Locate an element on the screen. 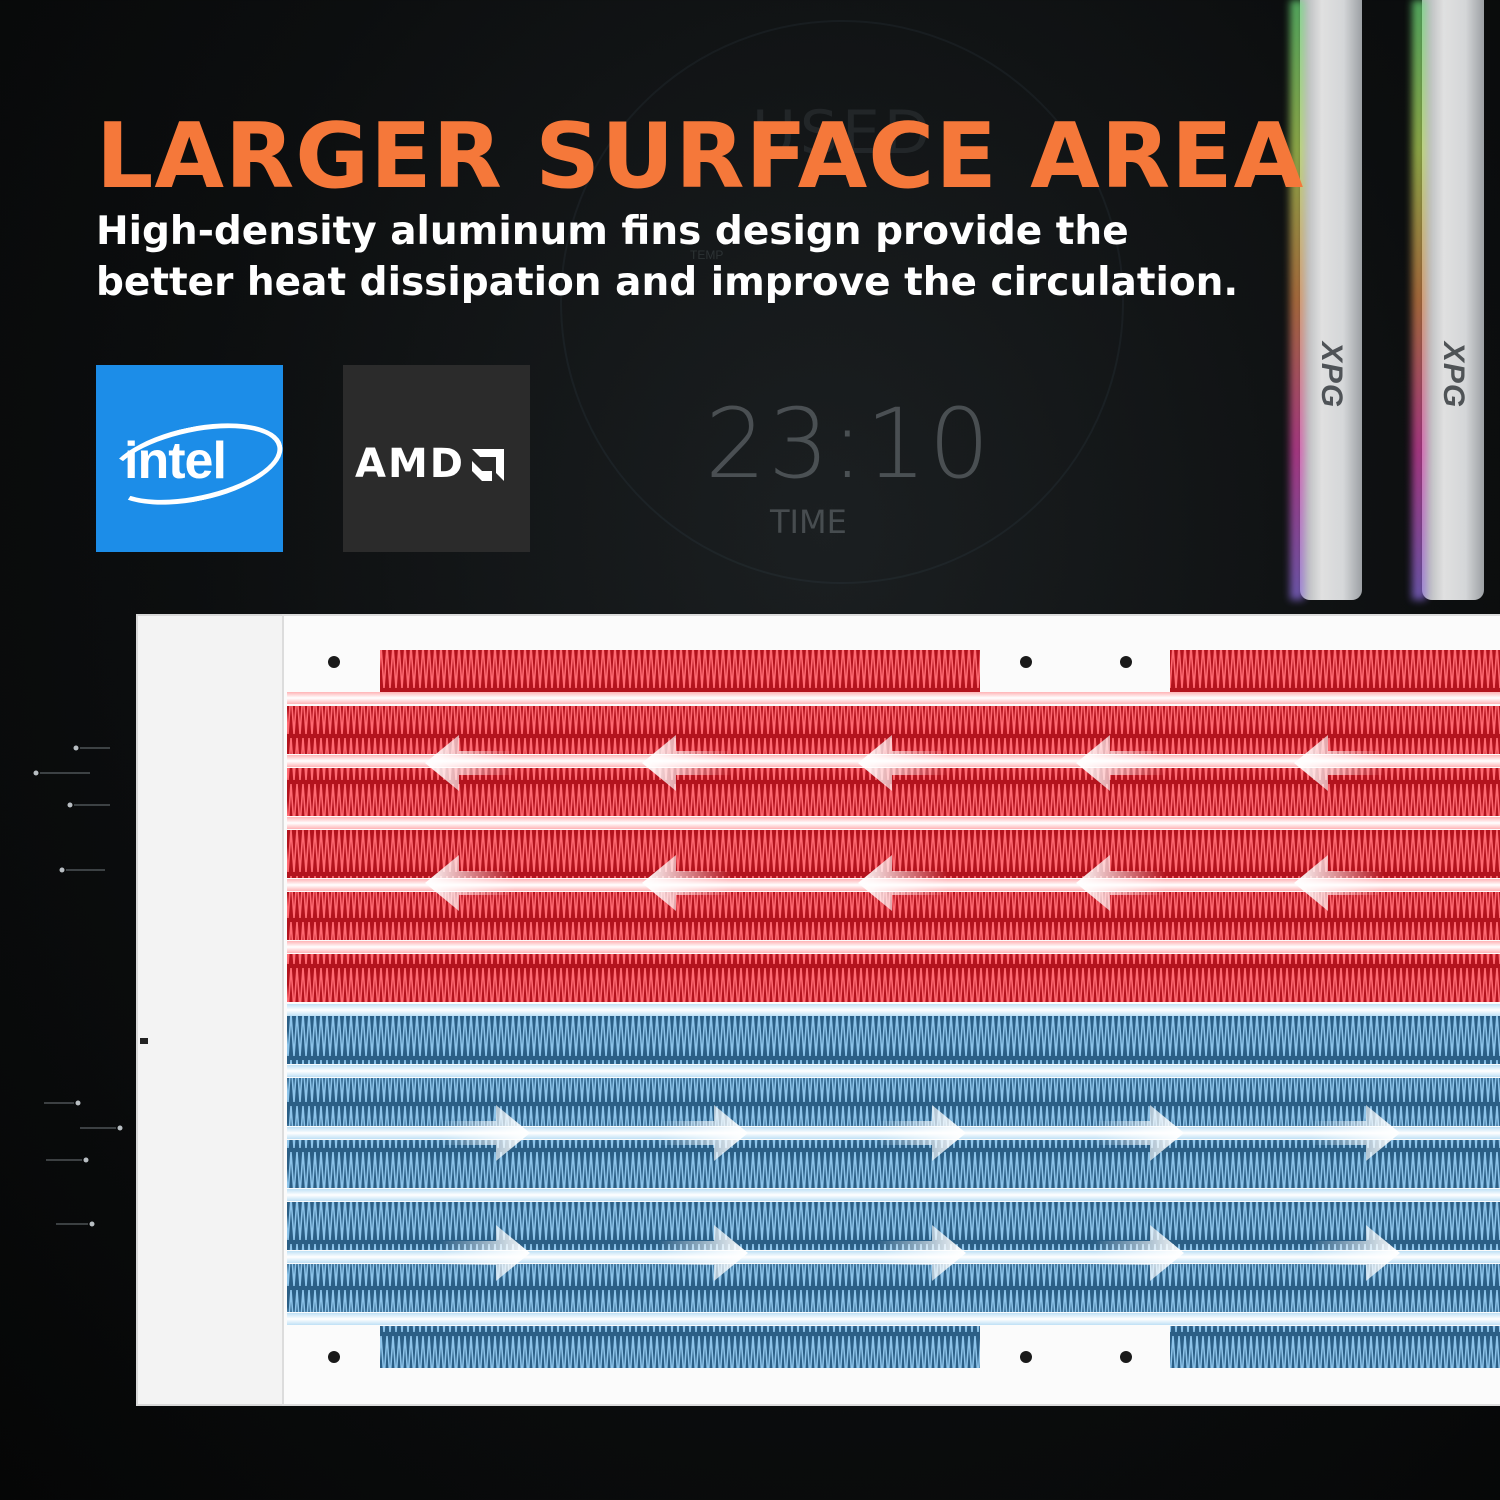 The image size is (1500, 1500). amd-logo-text: AMD is located at coordinates (410, 464).